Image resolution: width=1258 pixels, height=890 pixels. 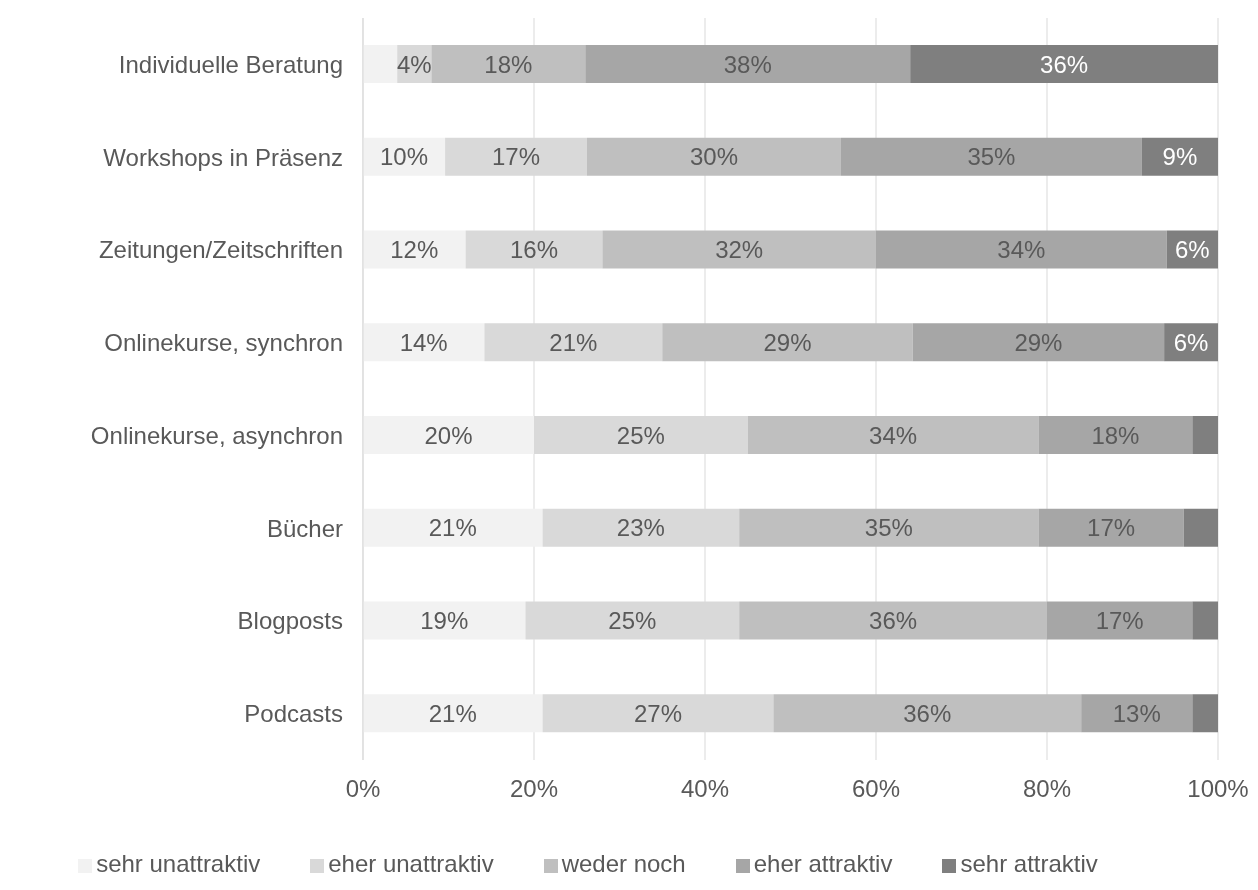 I want to click on data-label: 20%, so click(x=448, y=435).